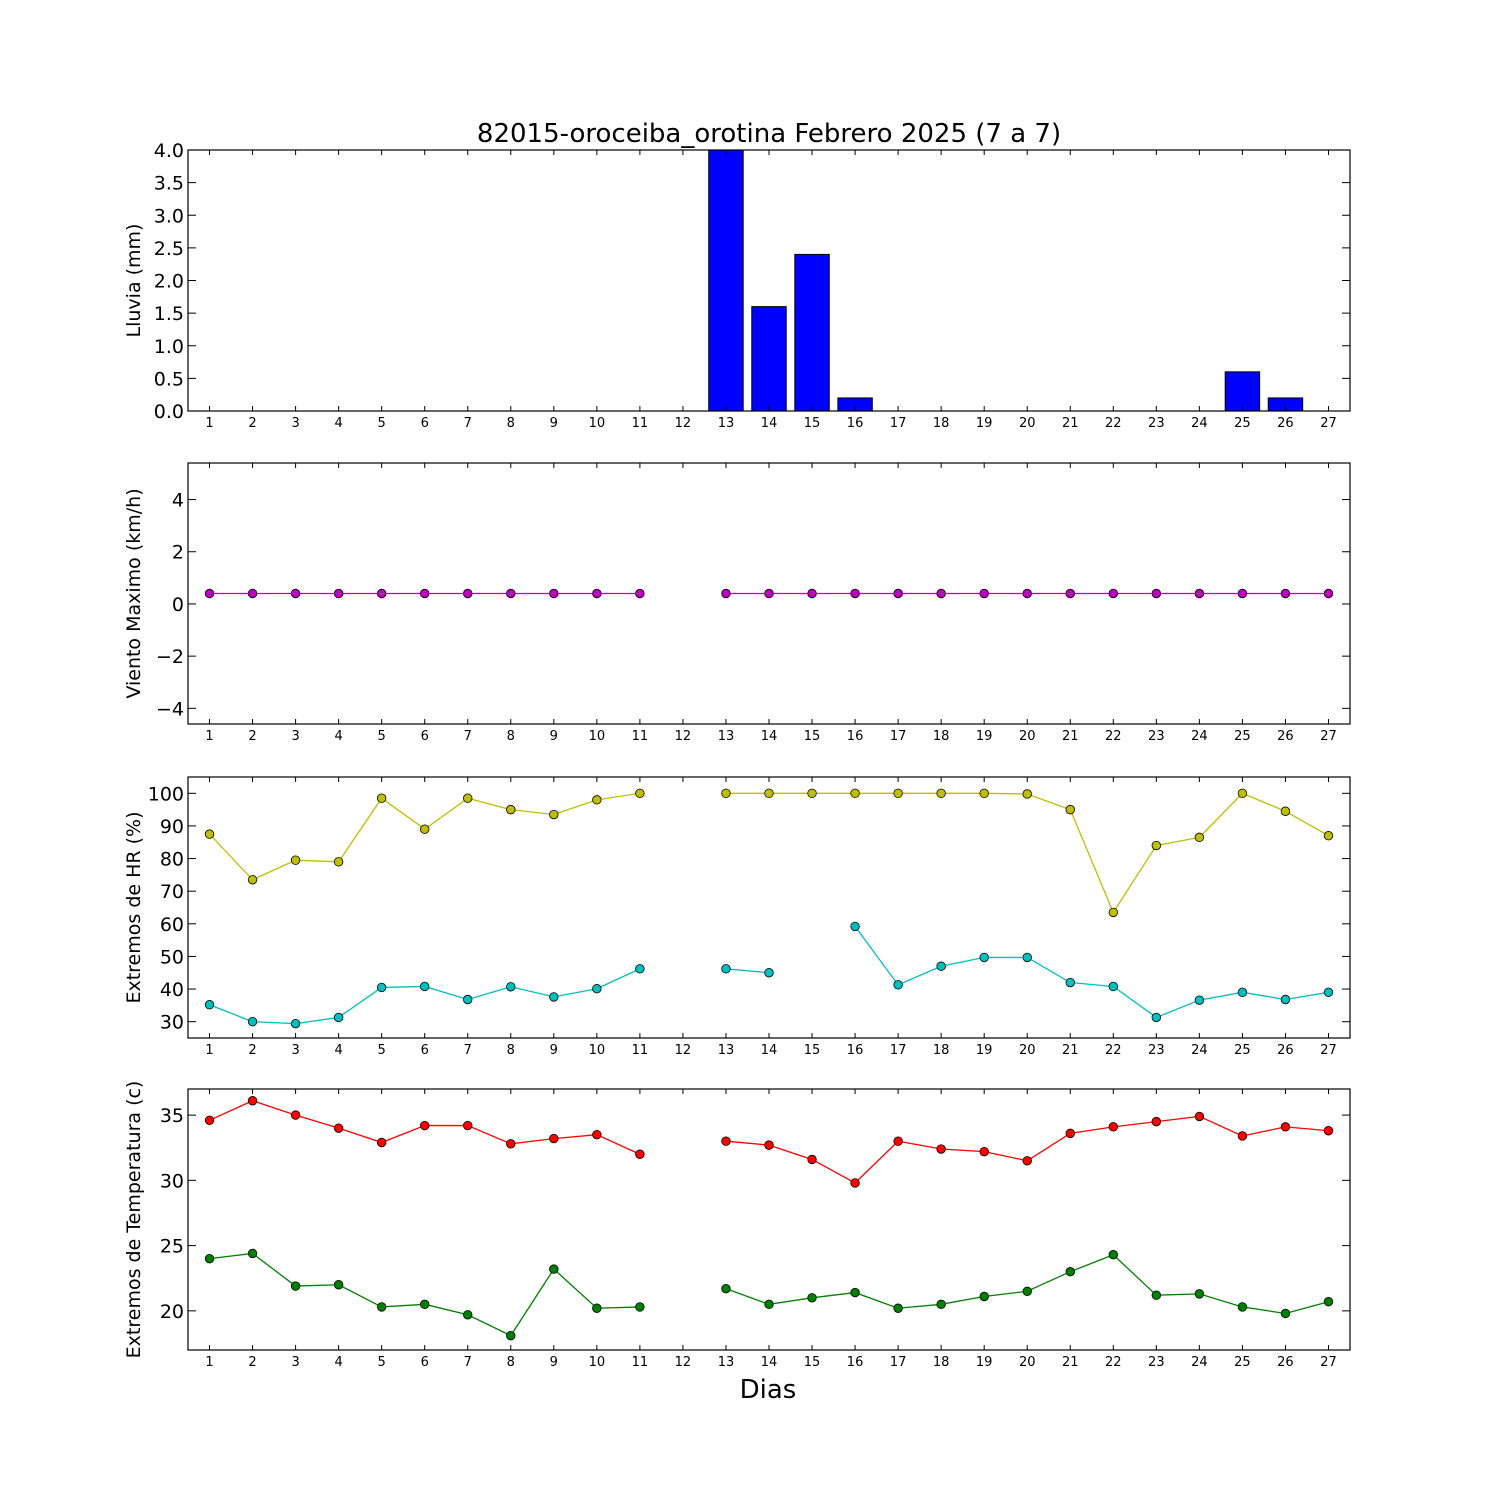 The width and height of the screenshot is (1500, 1500). I want to click on x-tick-label: 13, so click(726, 423).